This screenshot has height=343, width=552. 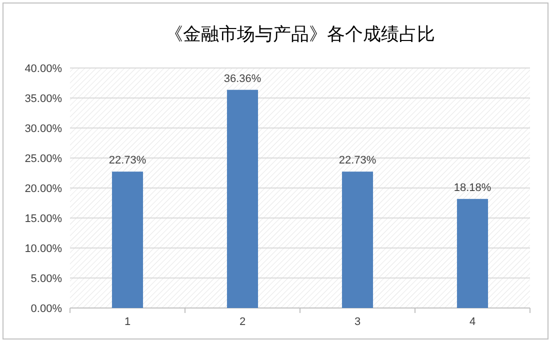 What do you see at coordinates (43, 159) in the screenshot?
I see `y-tick-label: 25.00%` at bounding box center [43, 159].